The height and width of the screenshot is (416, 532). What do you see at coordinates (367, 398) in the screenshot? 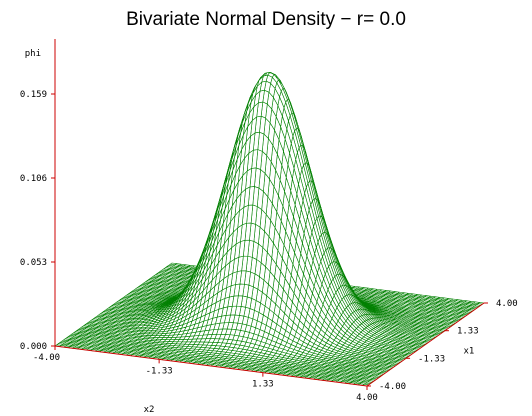
I see `x2-tick-label: 4.00` at bounding box center [367, 398].